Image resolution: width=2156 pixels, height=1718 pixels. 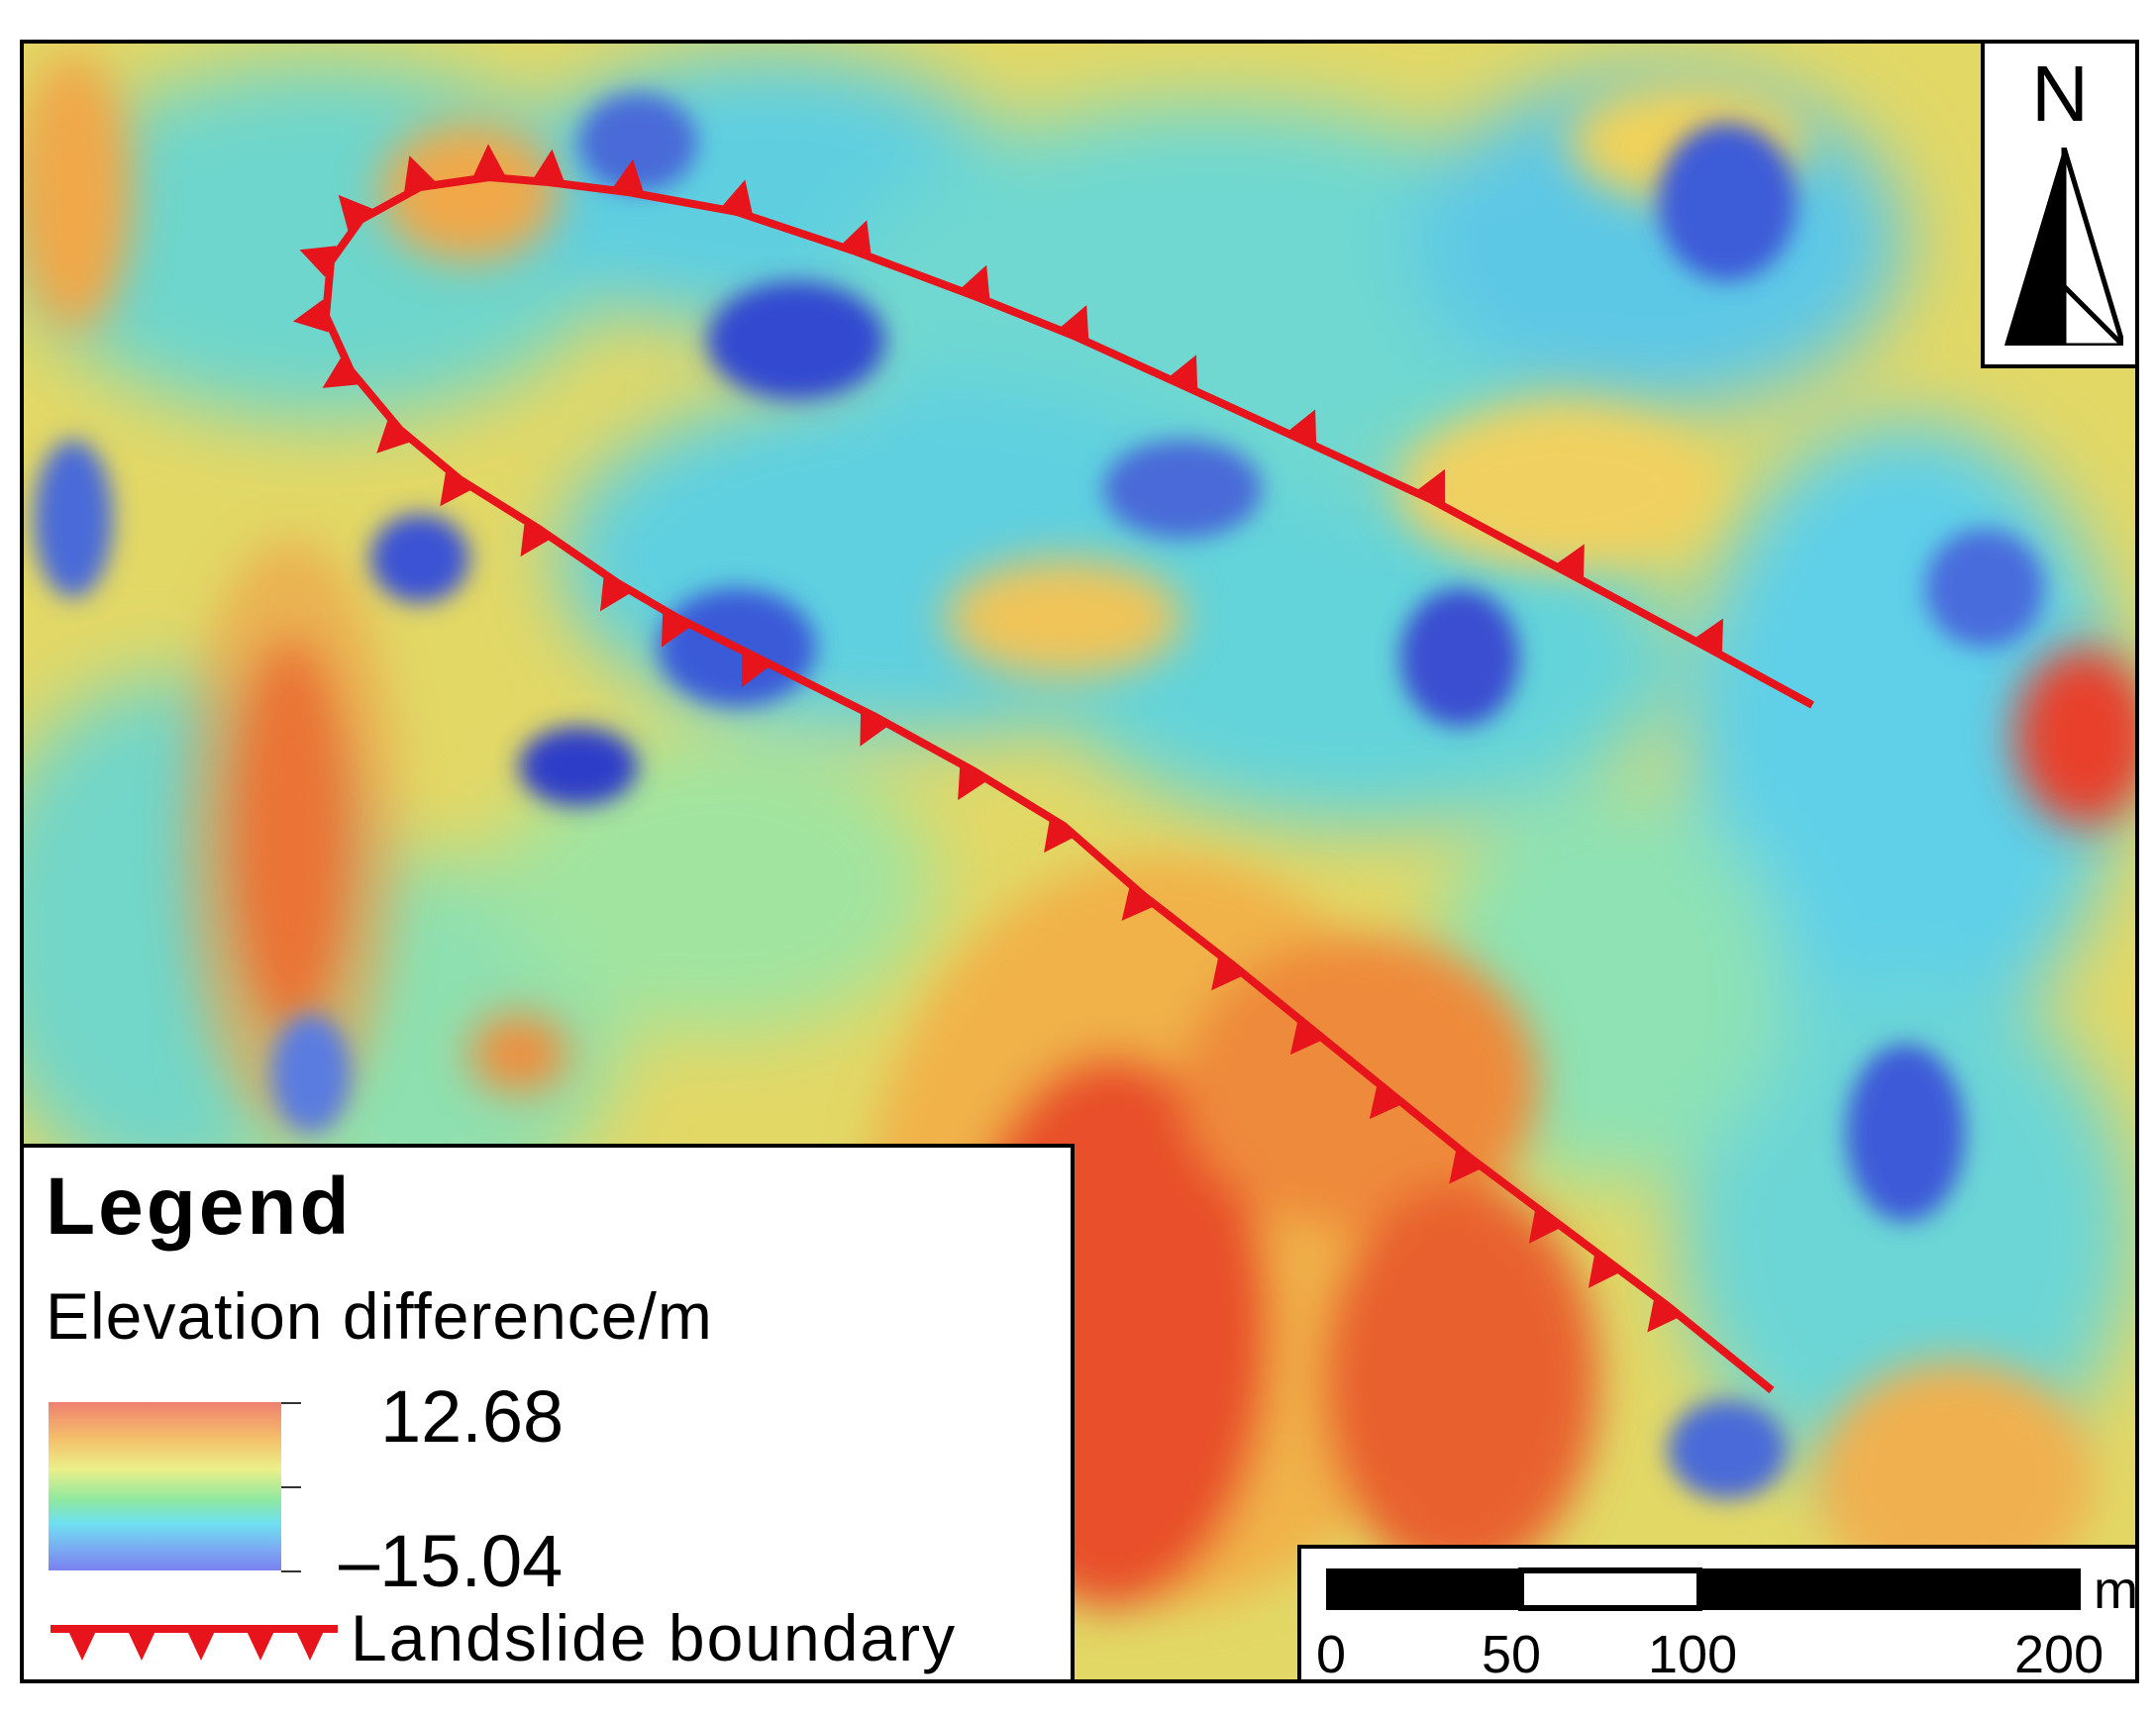 What do you see at coordinates (2116, 1590) in the screenshot?
I see `scale-unit: m` at bounding box center [2116, 1590].